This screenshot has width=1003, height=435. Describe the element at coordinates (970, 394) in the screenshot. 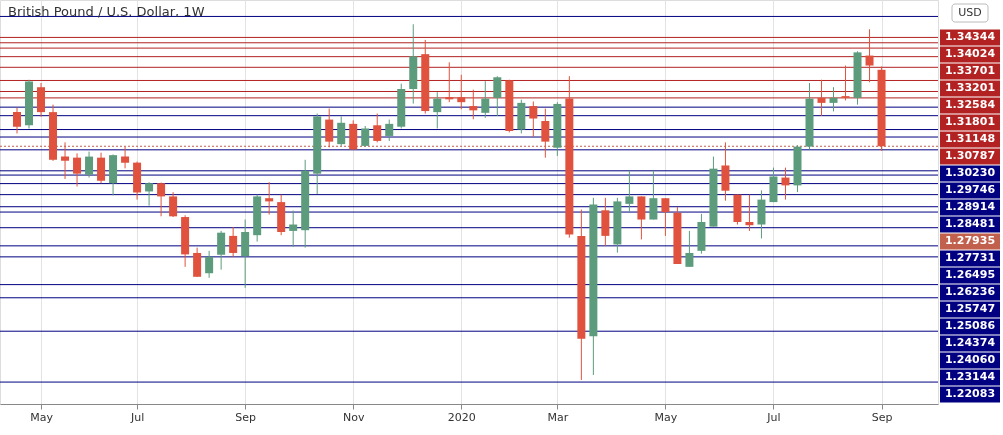

I see `text: 1.22083` at that location.